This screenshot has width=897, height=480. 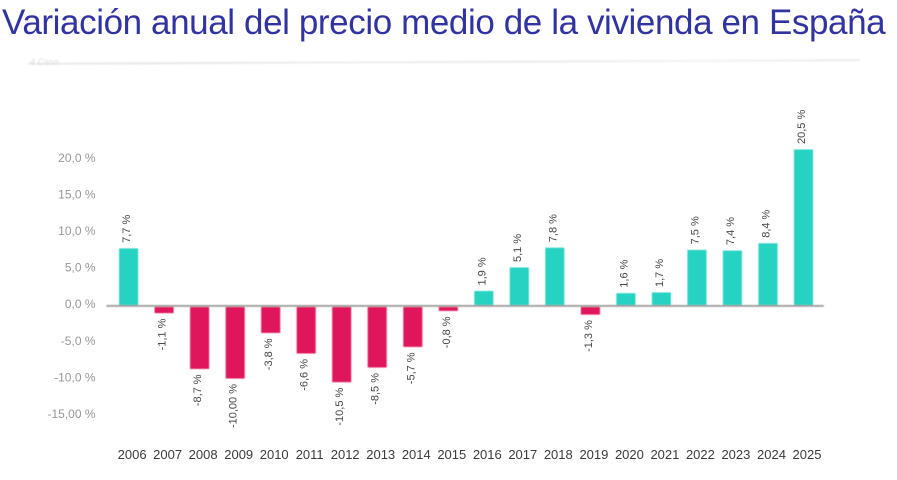 What do you see at coordinates (482, 271) in the screenshot?
I see `svg-text: 1,9 %` at bounding box center [482, 271].